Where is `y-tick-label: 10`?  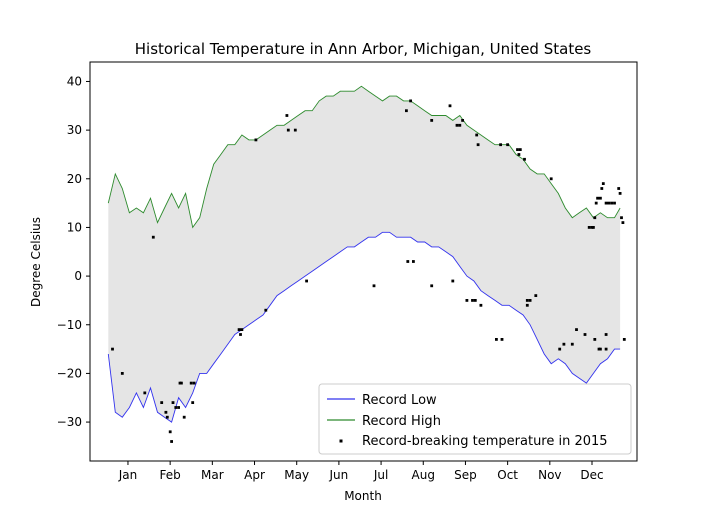 y-tick-label: 10 is located at coordinates (74, 227).